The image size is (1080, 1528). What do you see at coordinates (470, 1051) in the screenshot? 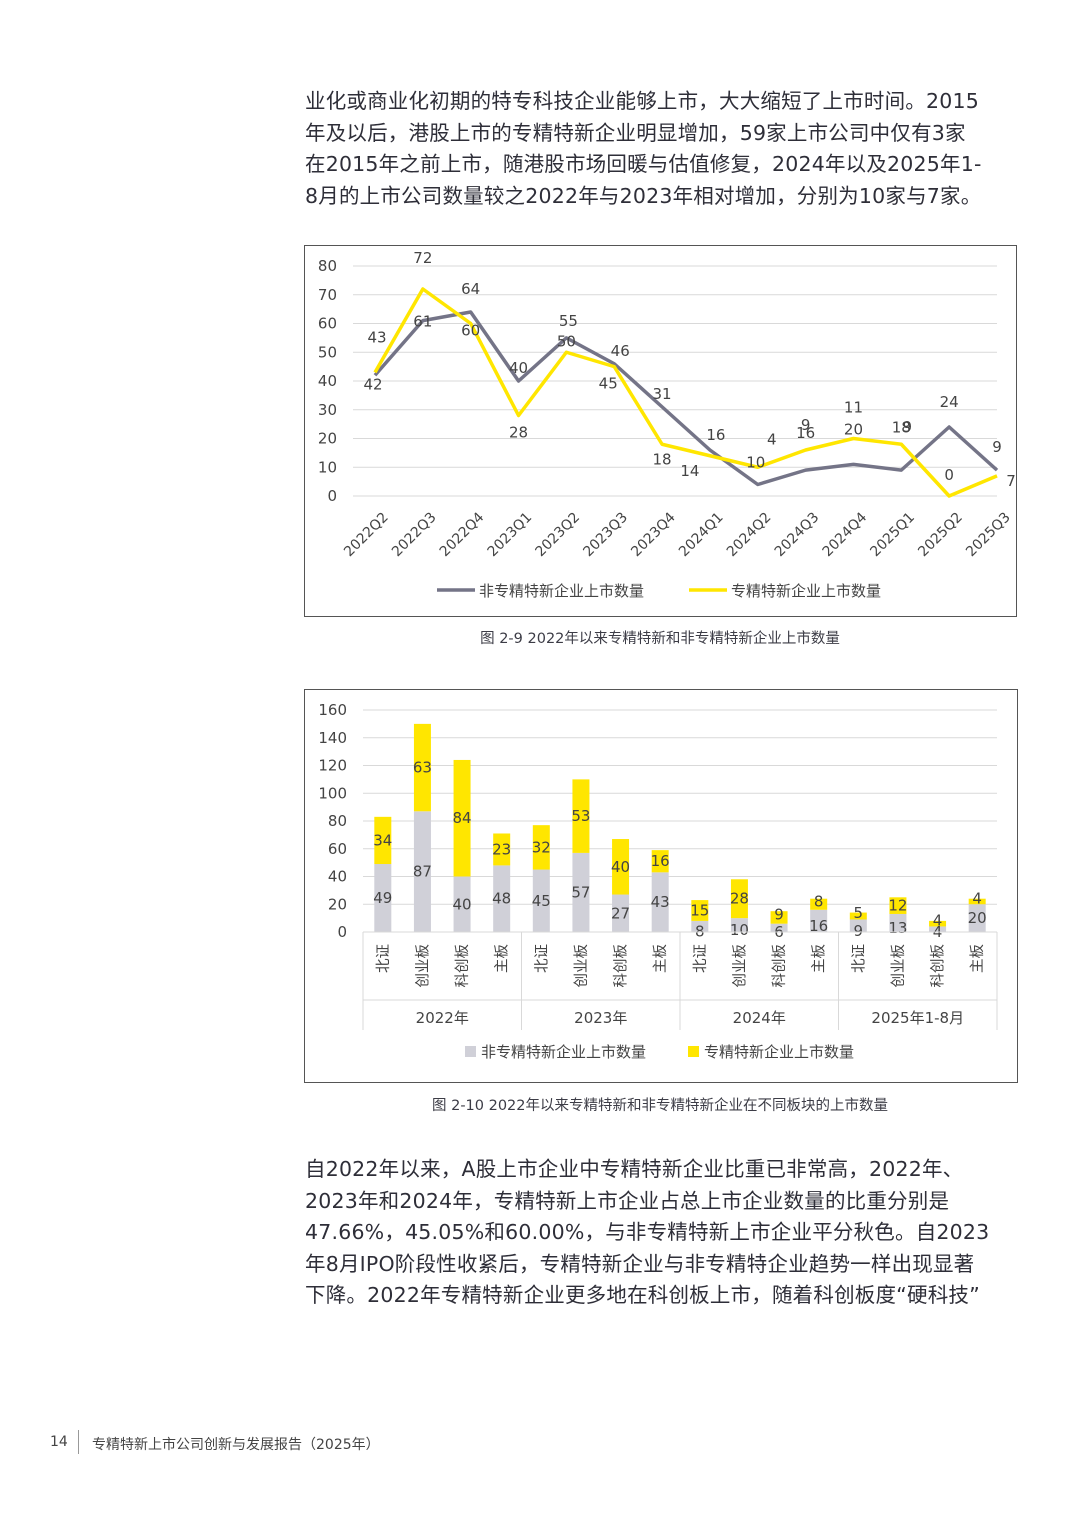
I see `legend-swatch-non-specialized` at bounding box center [470, 1051].